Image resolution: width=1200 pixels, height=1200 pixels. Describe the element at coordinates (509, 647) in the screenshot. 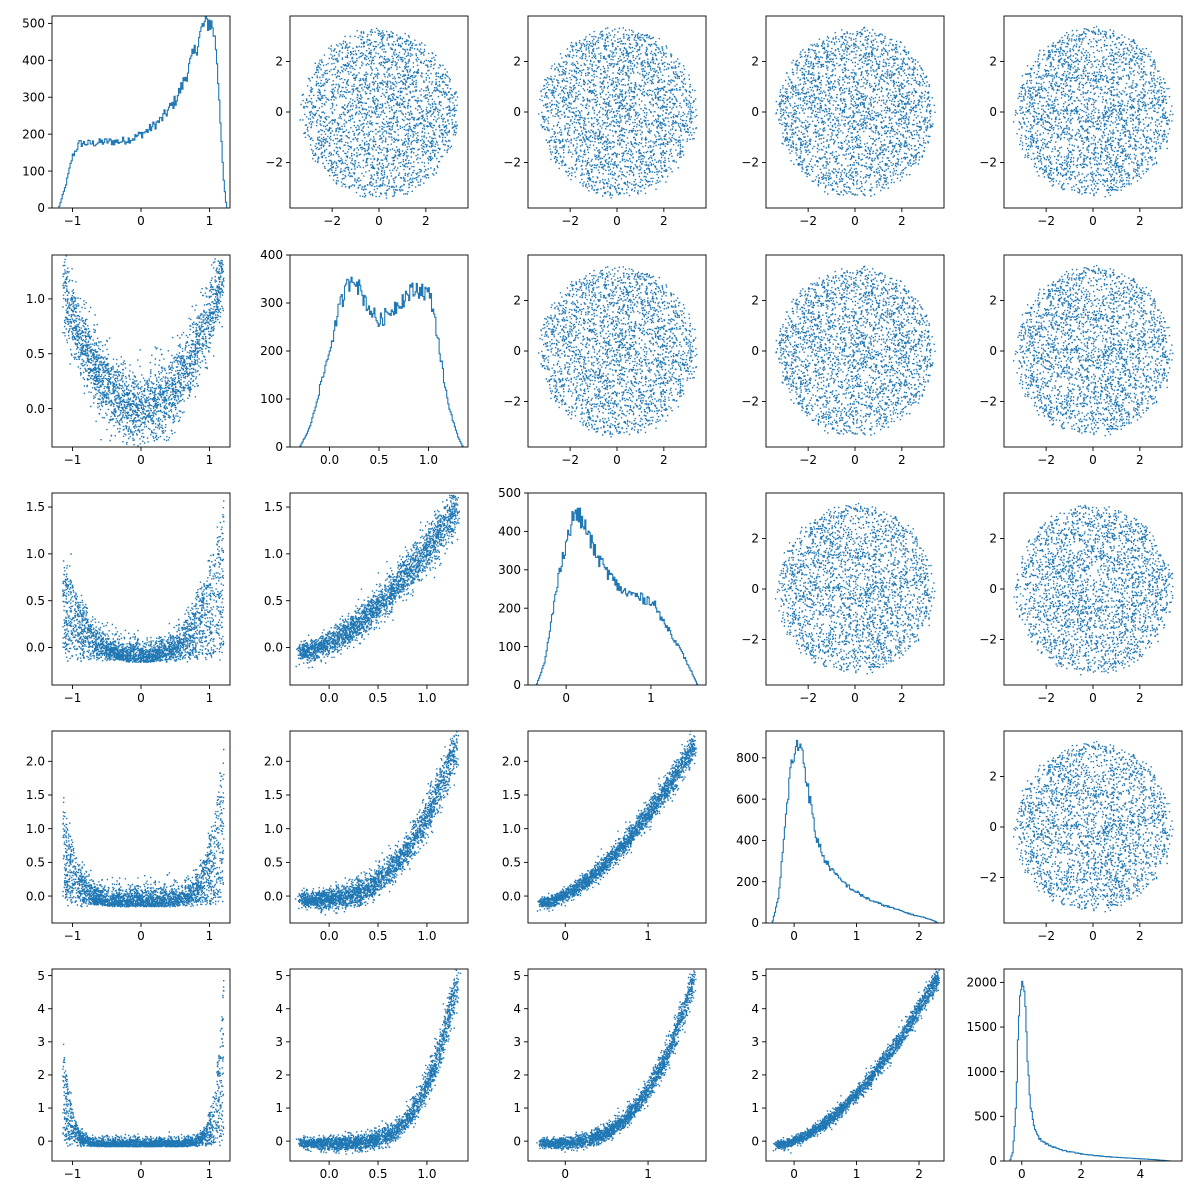

I see `y-tick-label: 100` at that location.